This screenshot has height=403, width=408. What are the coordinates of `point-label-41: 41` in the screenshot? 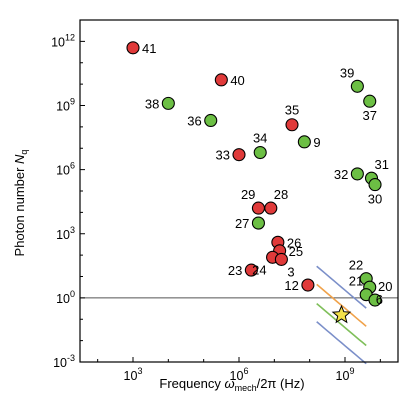 It's located at (149, 48).